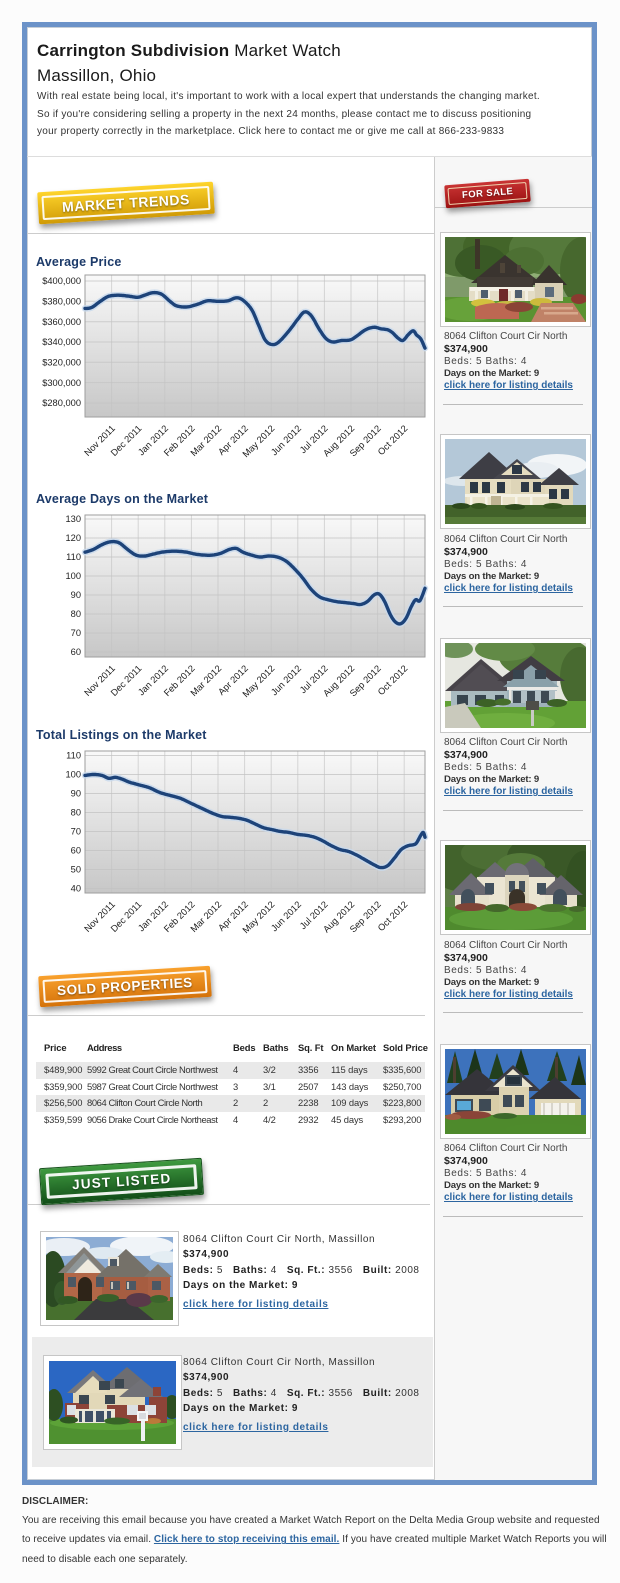  I want to click on svg-text: $320,000, so click(61, 363).